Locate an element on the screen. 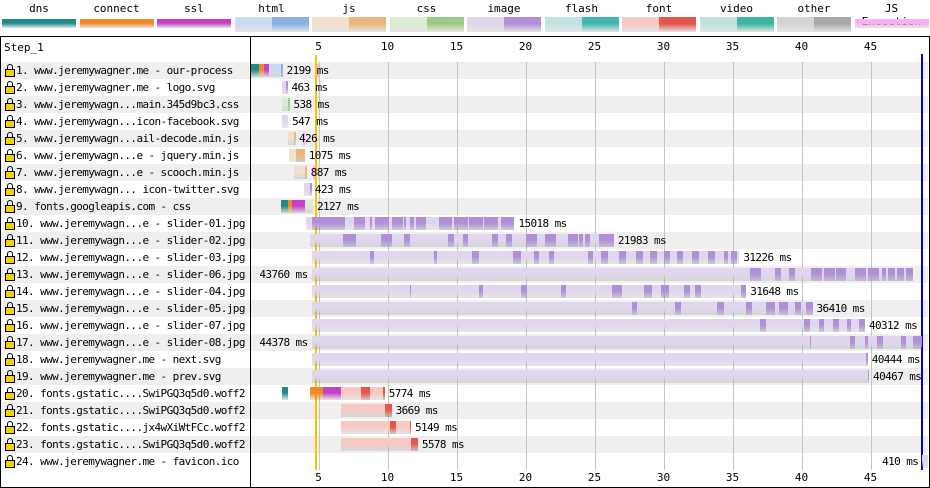 The width and height of the screenshot is (930, 488). legend-label: html is located at coordinates (271, 8).